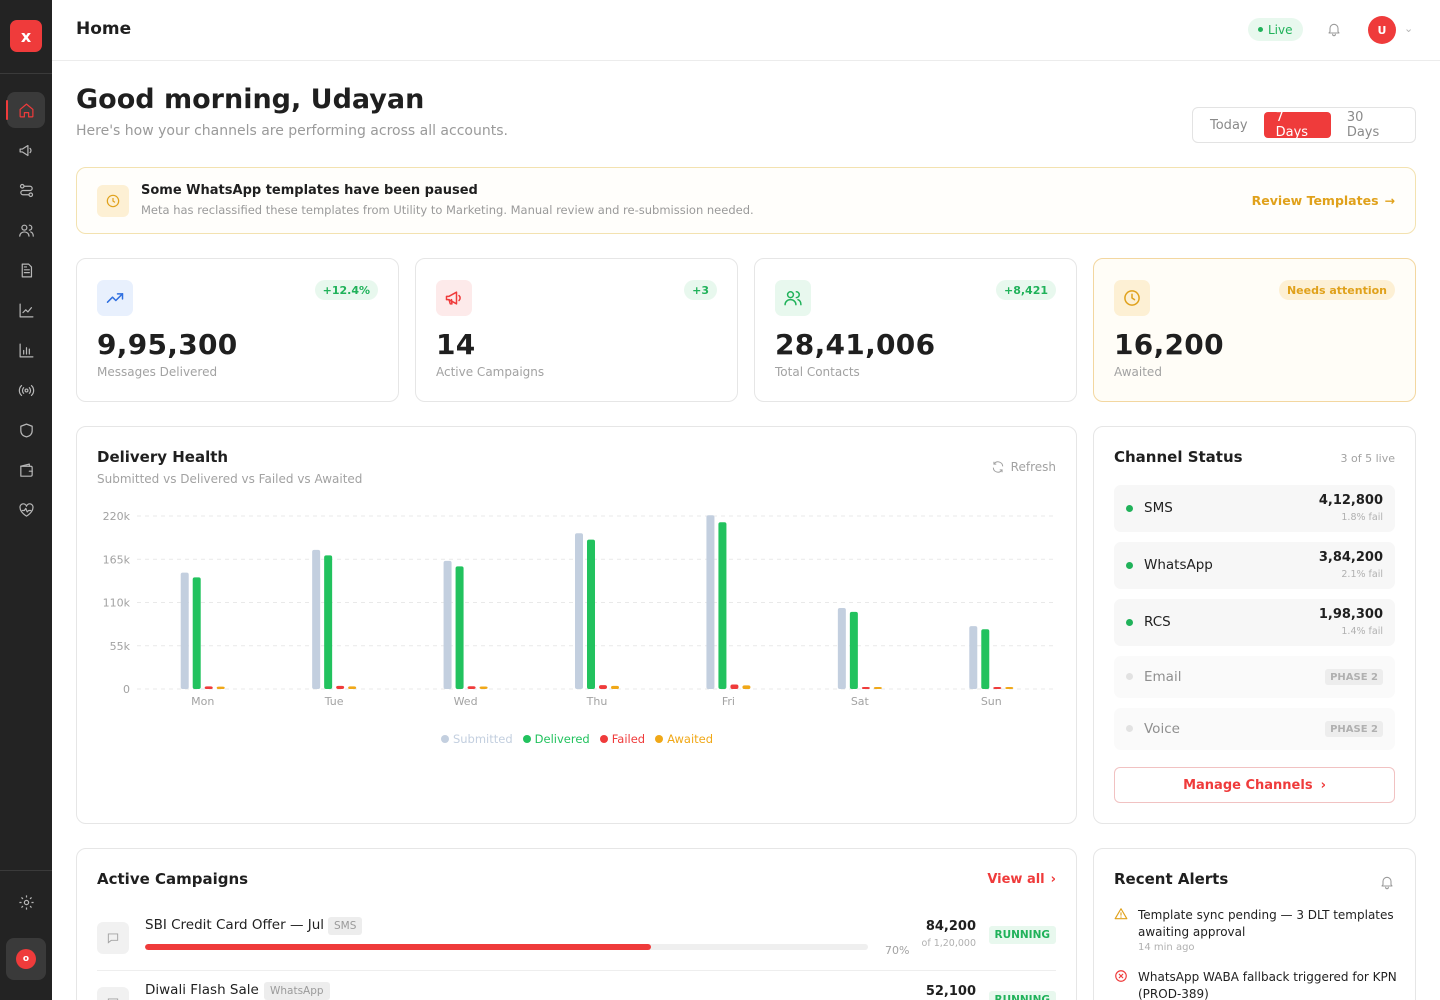 The height and width of the screenshot is (1000, 1440). Describe the element at coordinates (26, 430) in the screenshot. I see `sidebar-item-compliance` at that location.